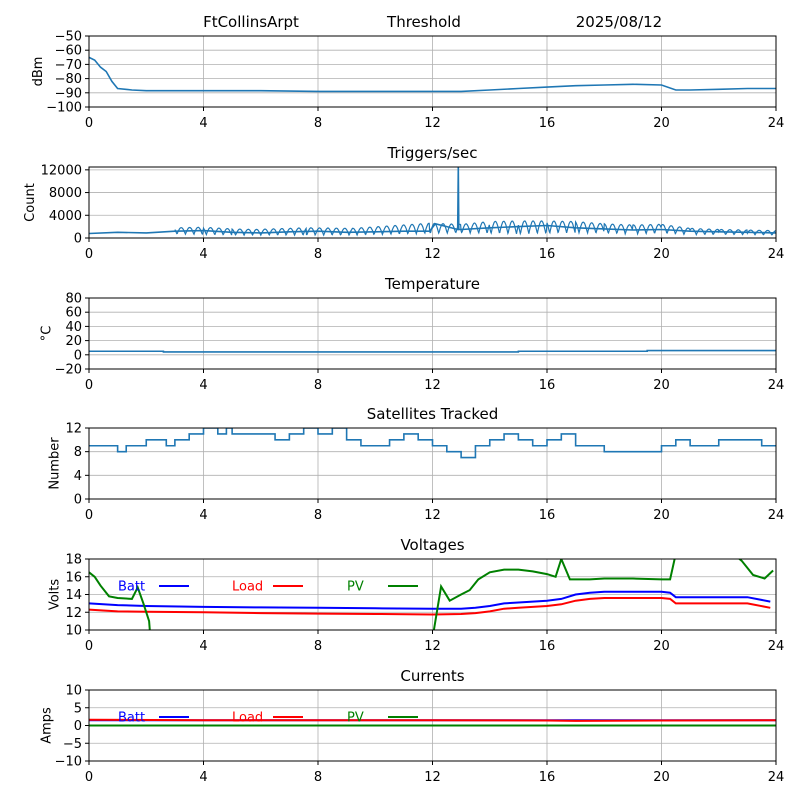 Image resolution: width=800 pixels, height=800 pixels. Describe the element at coordinates (65, 193) in the screenshot. I see `y-tick-label: 8000` at that location.